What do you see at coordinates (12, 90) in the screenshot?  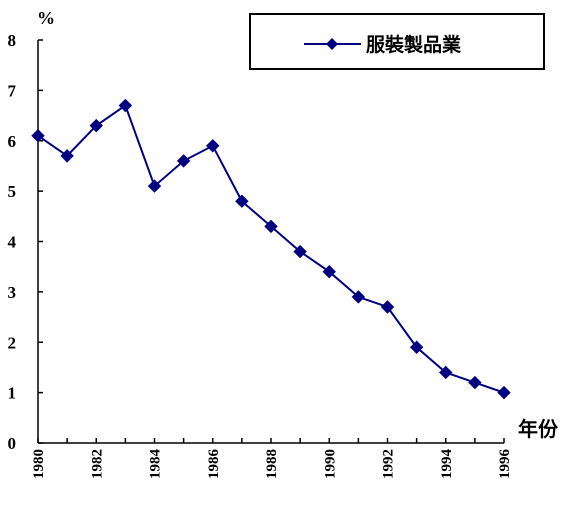 I see `y-tick-label: 7` at bounding box center [12, 90].